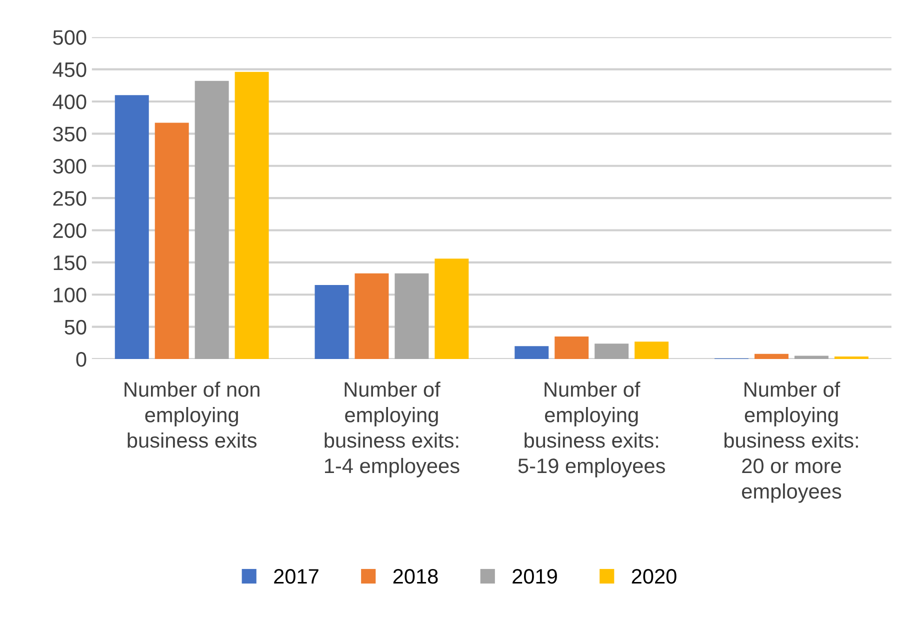 The width and height of the screenshot is (919, 619). What do you see at coordinates (69, 37) in the screenshot?
I see `y-tick-label: 500` at bounding box center [69, 37].